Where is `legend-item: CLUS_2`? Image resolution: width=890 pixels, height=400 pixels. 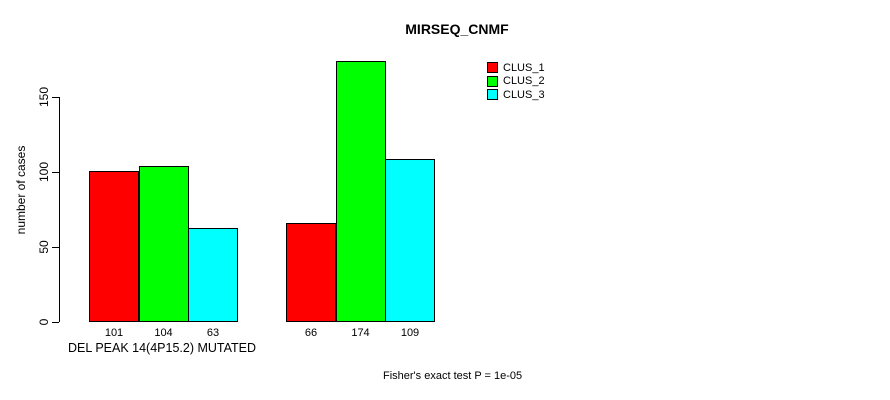 legend-item: CLUS_2 is located at coordinates (516, 82).